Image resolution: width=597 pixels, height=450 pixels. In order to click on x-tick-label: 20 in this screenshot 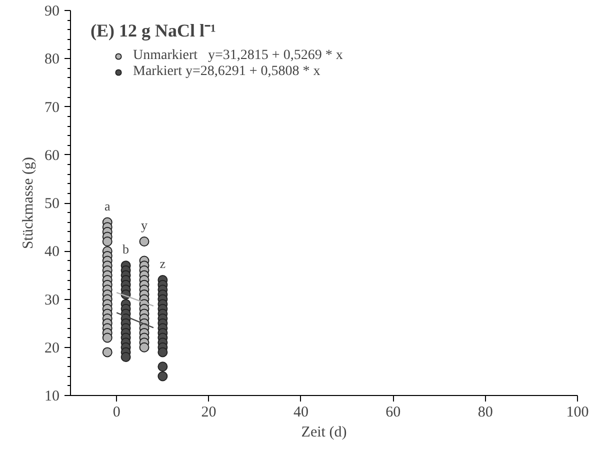, I will do `click(208, 412)`.